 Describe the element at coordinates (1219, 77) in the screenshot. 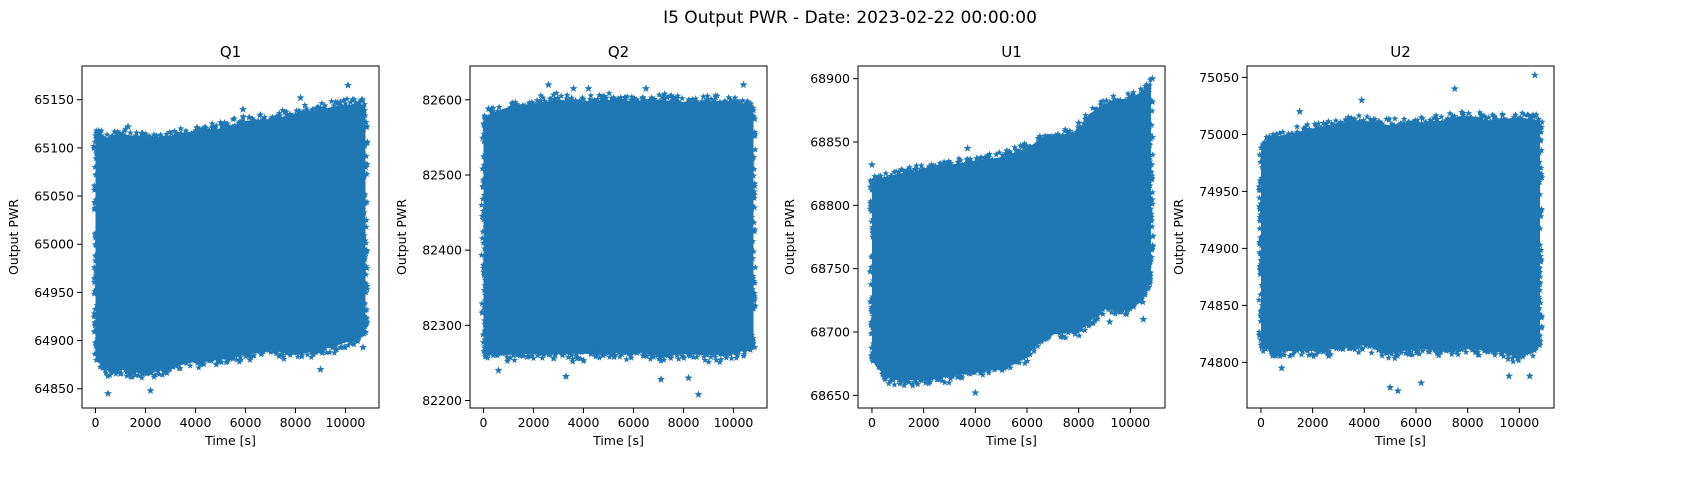

I see `y-tick-label: 75050` at that location.